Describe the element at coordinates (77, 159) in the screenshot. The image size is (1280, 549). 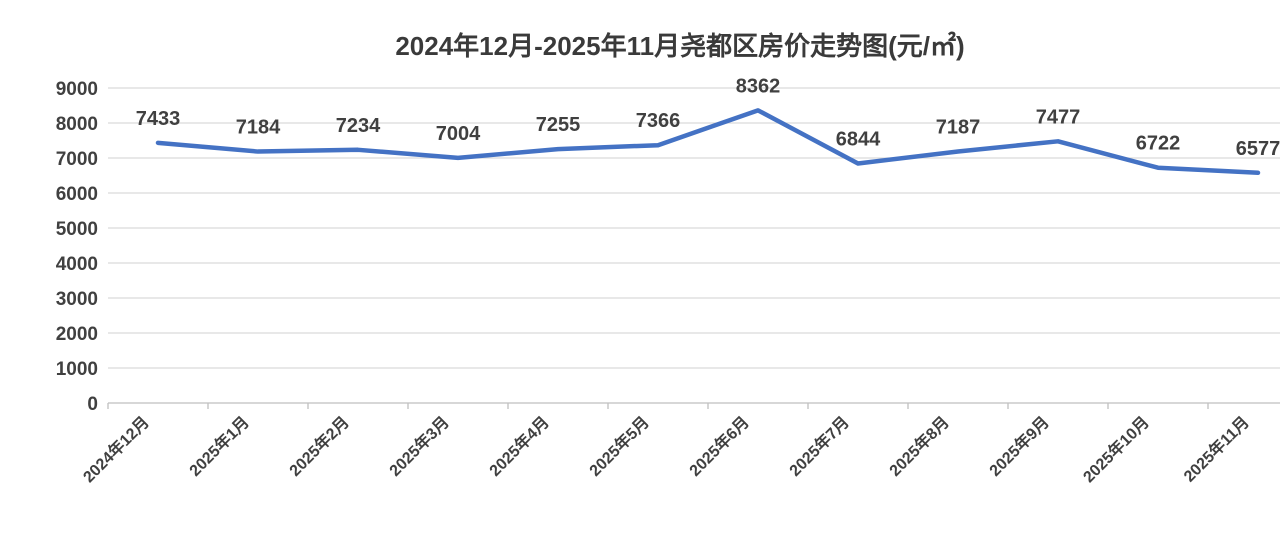
I see `svg-text: 7000` at that location.